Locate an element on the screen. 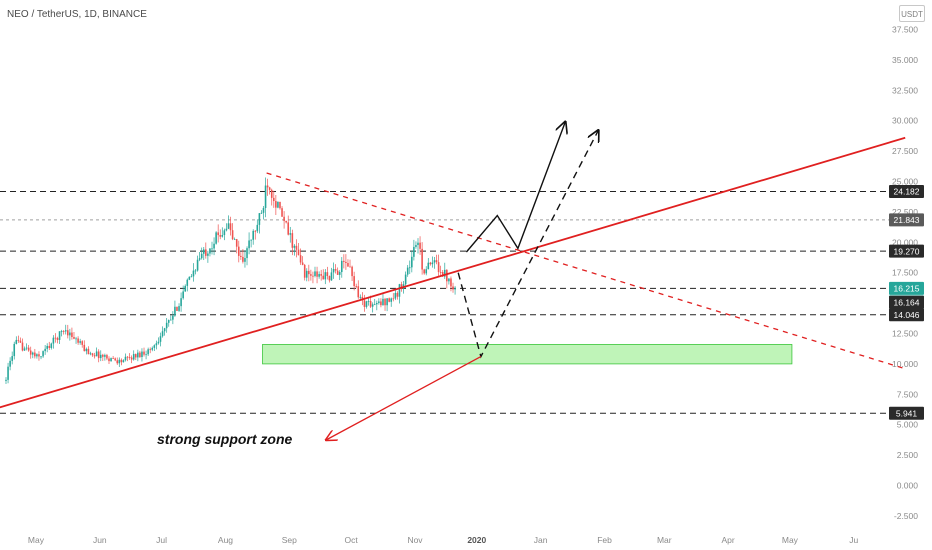 This screenshot has width=932, height=550. y-tick-label: 35.000 is located at coordinates (905, 60).